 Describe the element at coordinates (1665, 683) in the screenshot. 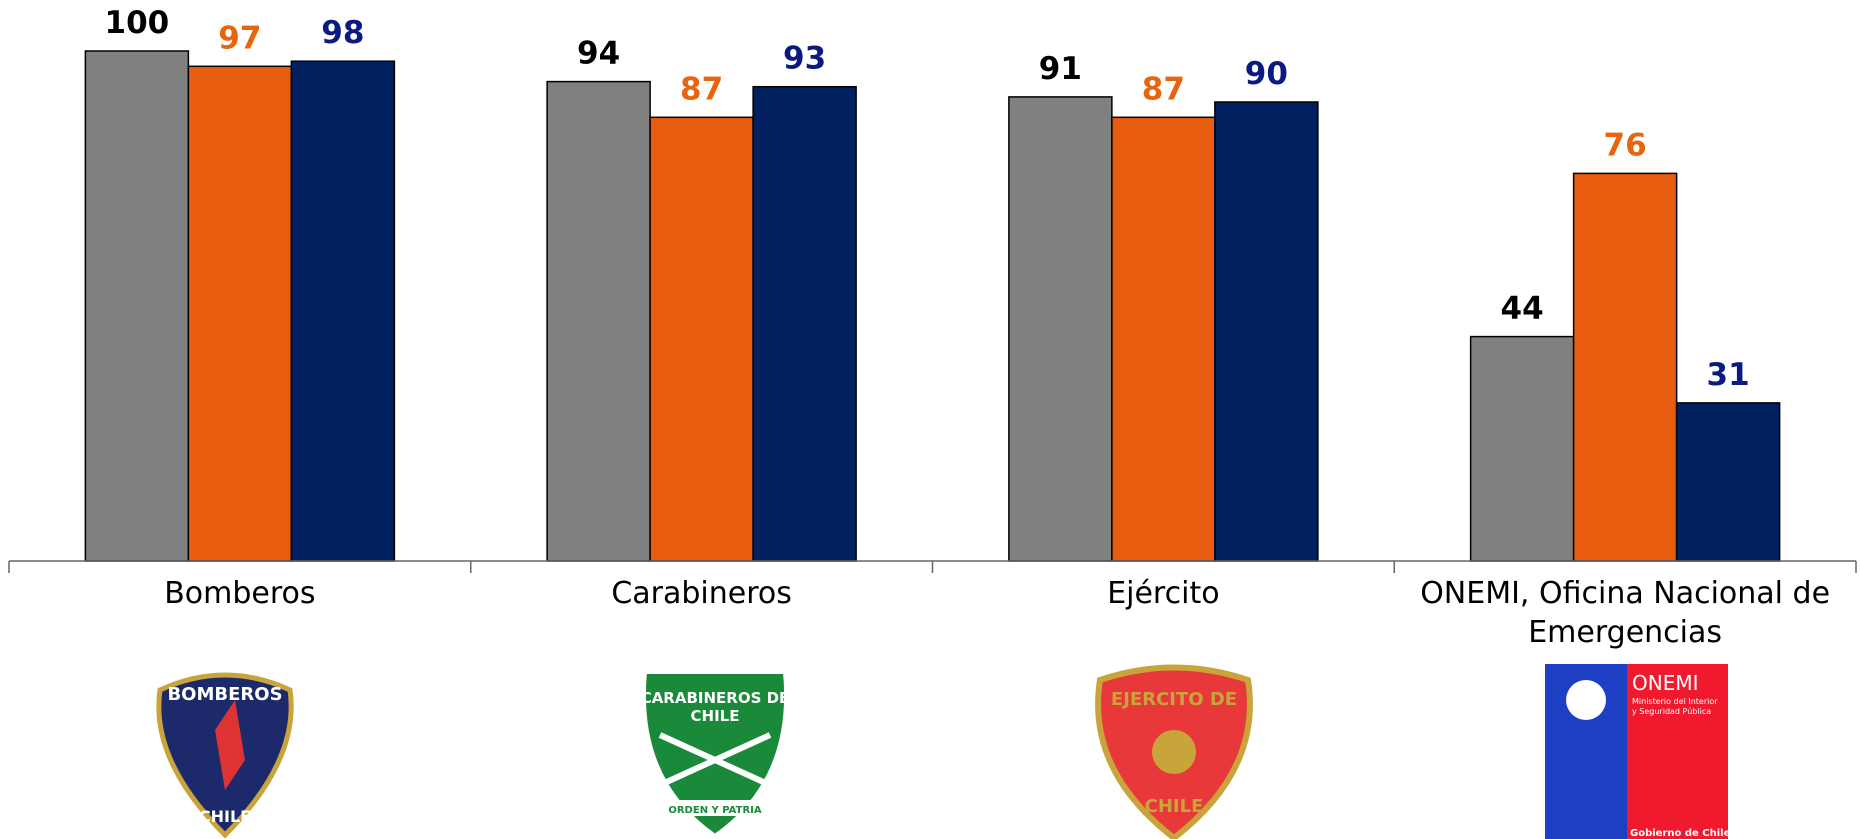

I see `logo-text: ONEMI` at that location.